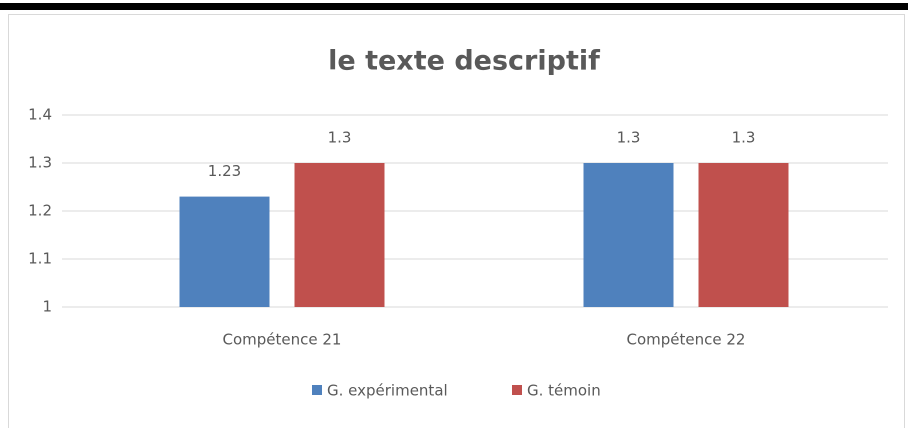 The height and width of the screenshot is (428, 908). I want to click on y-tick-label: 1.1, so click(40, 259).